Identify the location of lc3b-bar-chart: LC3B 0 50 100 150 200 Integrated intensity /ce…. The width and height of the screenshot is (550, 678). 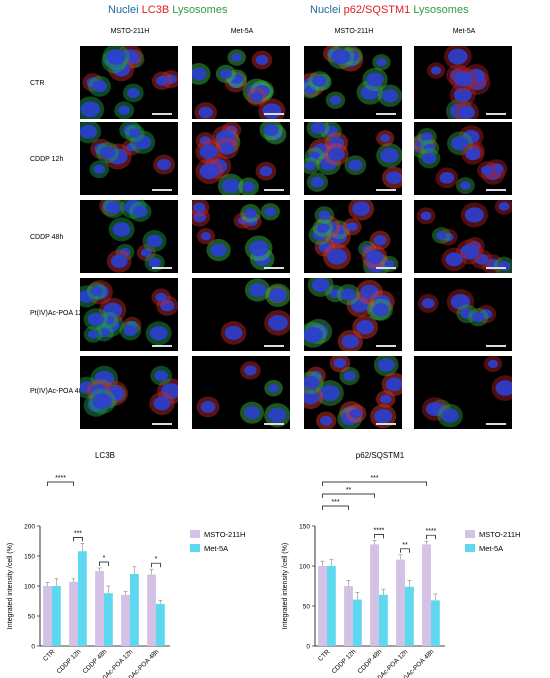
(126, 564).